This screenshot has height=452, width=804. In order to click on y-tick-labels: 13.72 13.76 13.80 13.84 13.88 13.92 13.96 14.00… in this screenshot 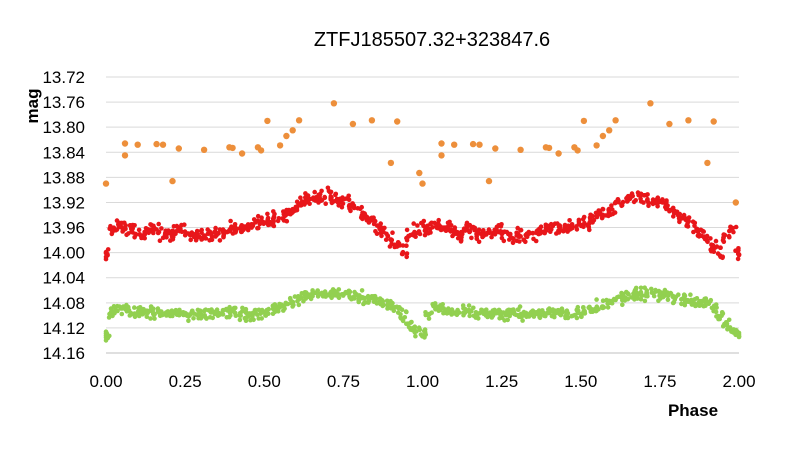, I will do `click(63, 215)`.